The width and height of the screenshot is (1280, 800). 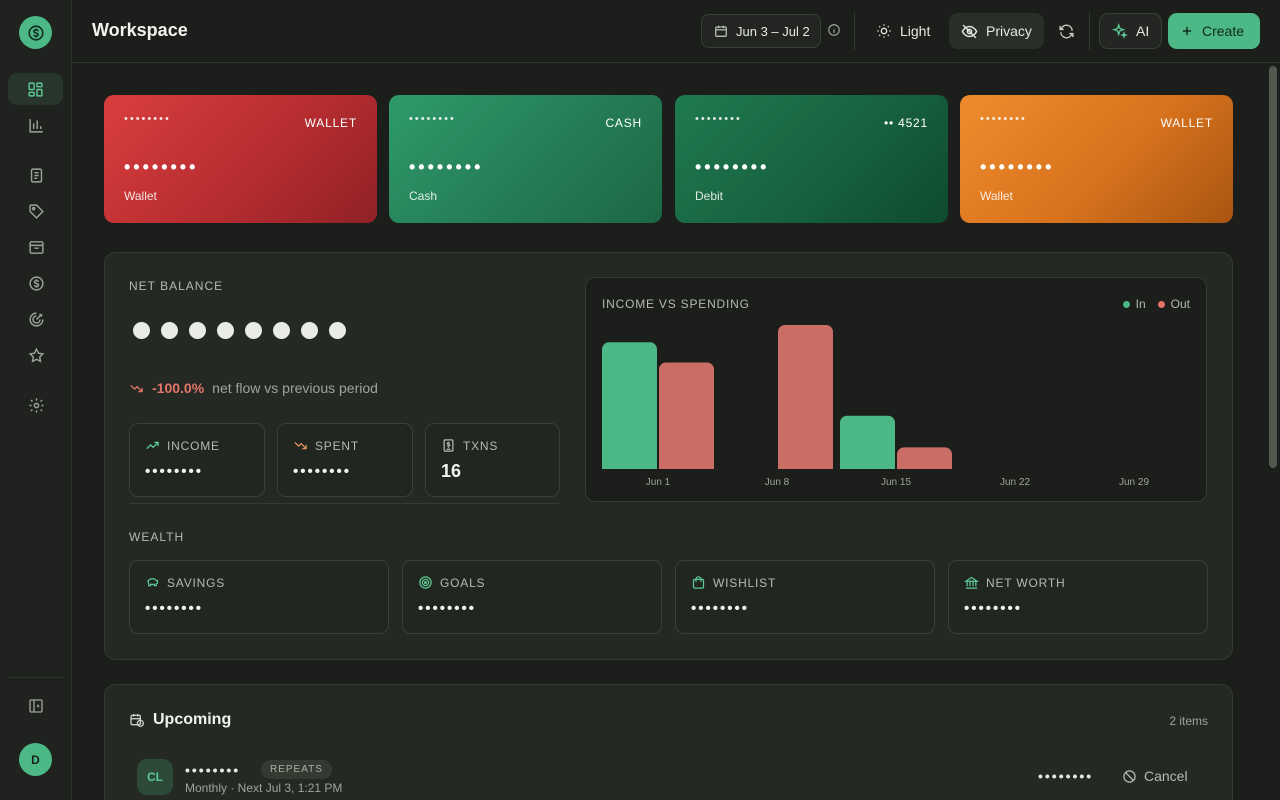 I want to click on goals-label: GOALS, so click(x=463, y=582).